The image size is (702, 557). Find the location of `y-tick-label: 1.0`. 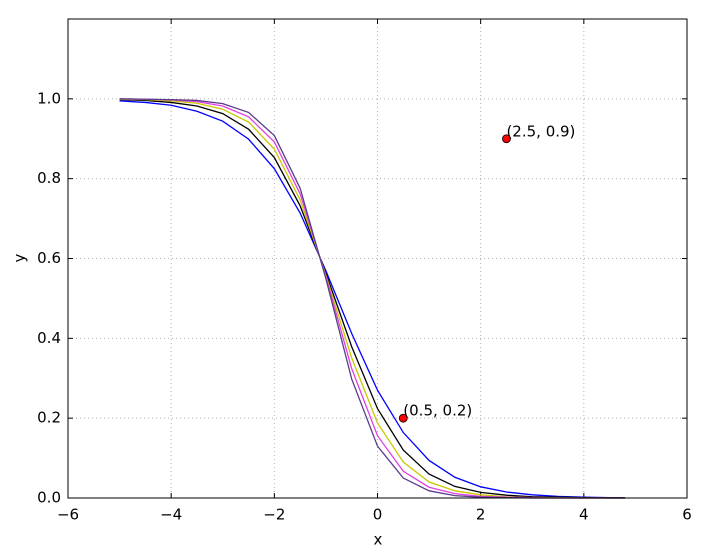

y-tick-label: 1.0 is located at coordinates (49, 98).